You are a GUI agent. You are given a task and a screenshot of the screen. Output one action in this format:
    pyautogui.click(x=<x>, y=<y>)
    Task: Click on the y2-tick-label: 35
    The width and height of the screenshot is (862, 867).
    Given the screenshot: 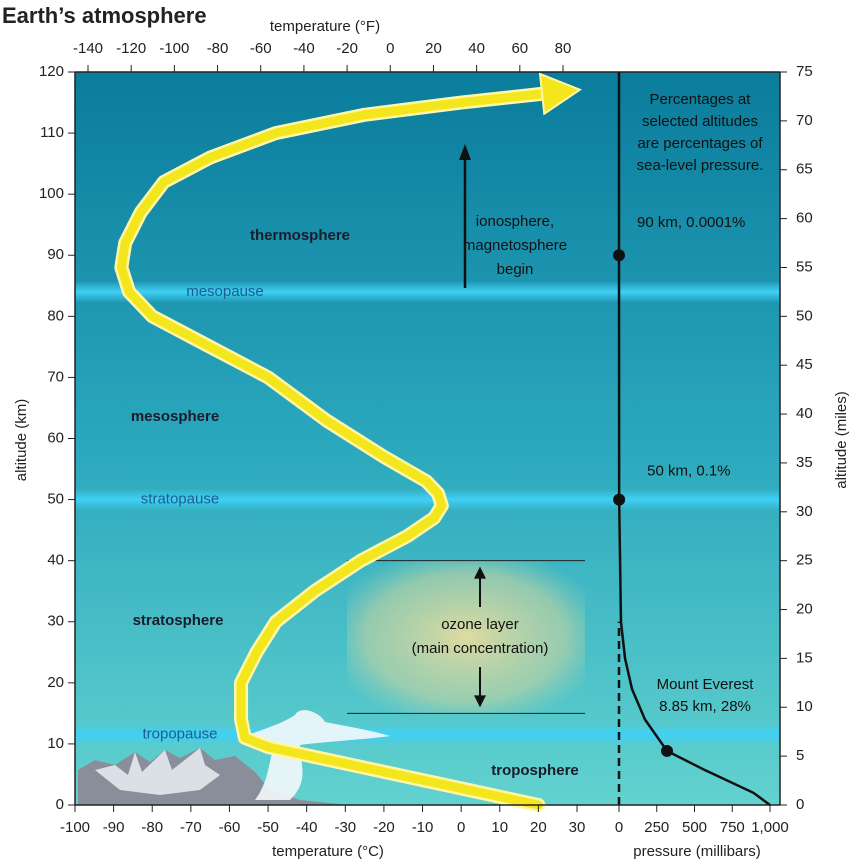 What is the action you would take?
    pyautogui.click(x=804, y=462)
    